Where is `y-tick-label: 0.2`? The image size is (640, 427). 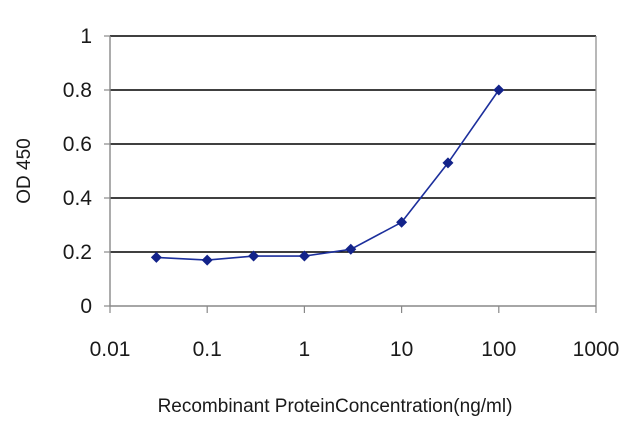 y-tick-label: 0.2 is located at coordinates (77, 252).